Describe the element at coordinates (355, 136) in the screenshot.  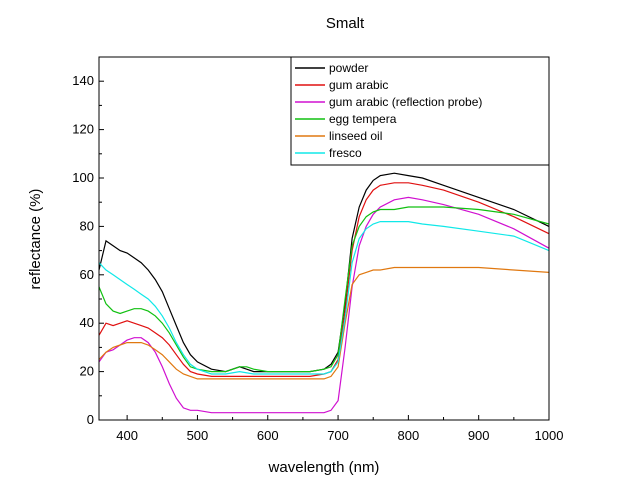
I see `legend-label: linseed oil` at that location.